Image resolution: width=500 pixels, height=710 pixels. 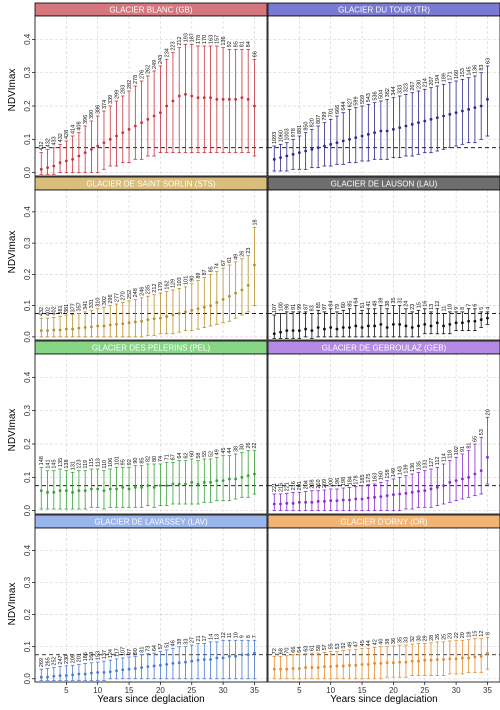 What do you see at coordinates (66, 690) in the screenshot?
I see `x-tick-label: 5` at bounding box center [66, 690].